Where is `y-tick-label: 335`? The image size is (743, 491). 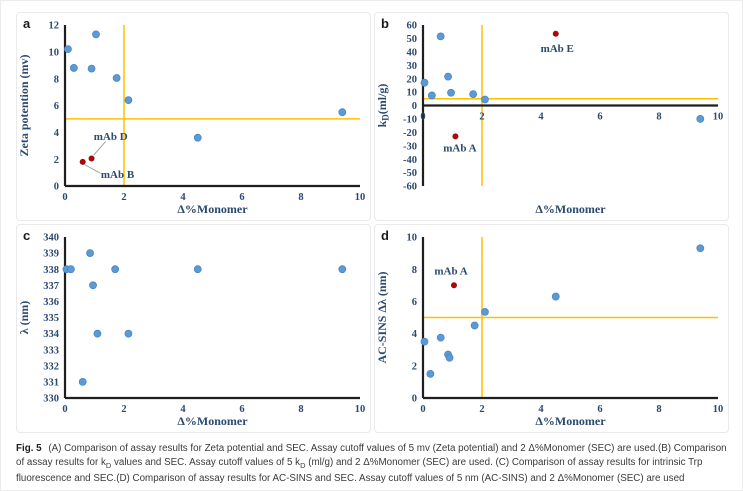 y-tick-label: 335 is located at coordinates (51, 318).